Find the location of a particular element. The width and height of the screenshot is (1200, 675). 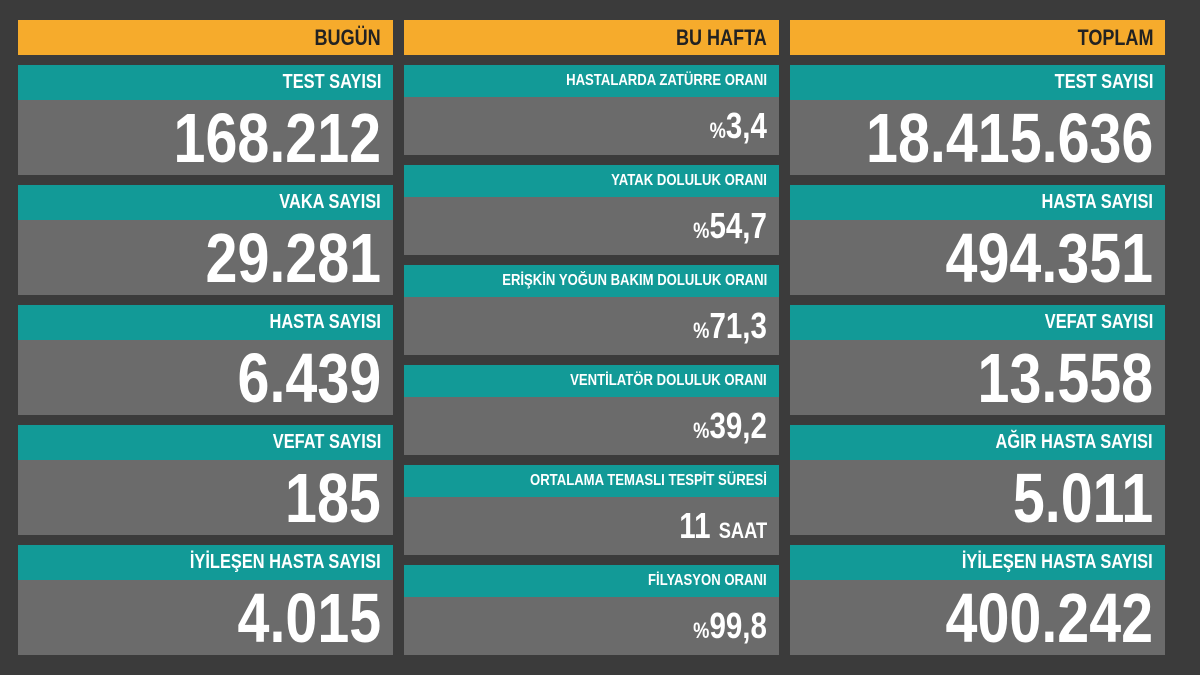

stat-value: 29.281 is located at coordinates (205, 258).